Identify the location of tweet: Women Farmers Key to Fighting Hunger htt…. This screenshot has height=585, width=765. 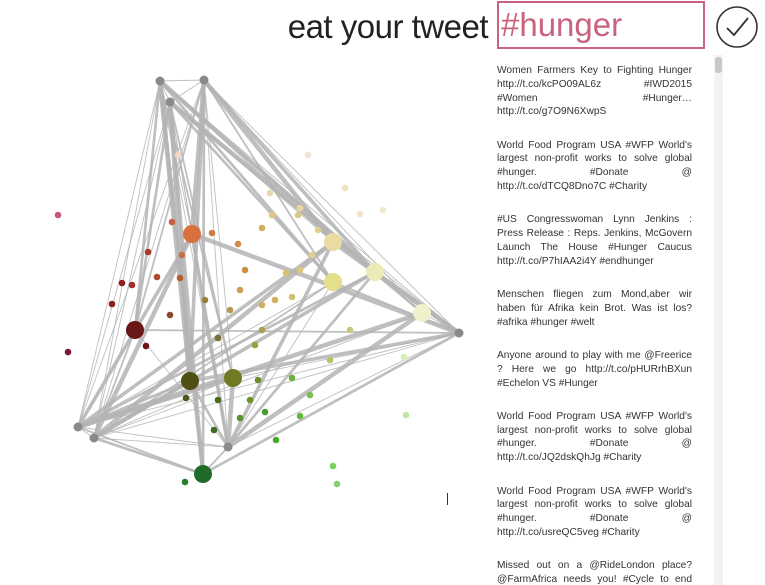
(594, 91).